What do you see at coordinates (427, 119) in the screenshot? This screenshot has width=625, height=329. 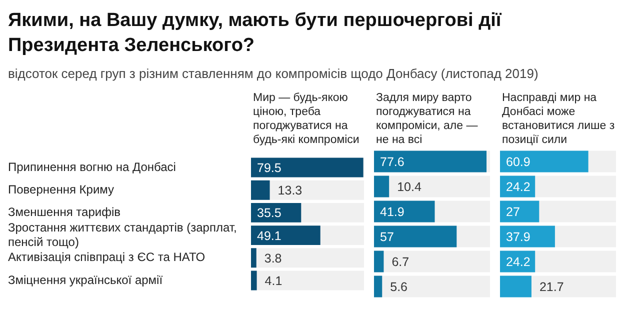 I see `series-label: Задля миру варто погоджуватися на компроміси, але — не на всі` at bounding box center [427, 119].